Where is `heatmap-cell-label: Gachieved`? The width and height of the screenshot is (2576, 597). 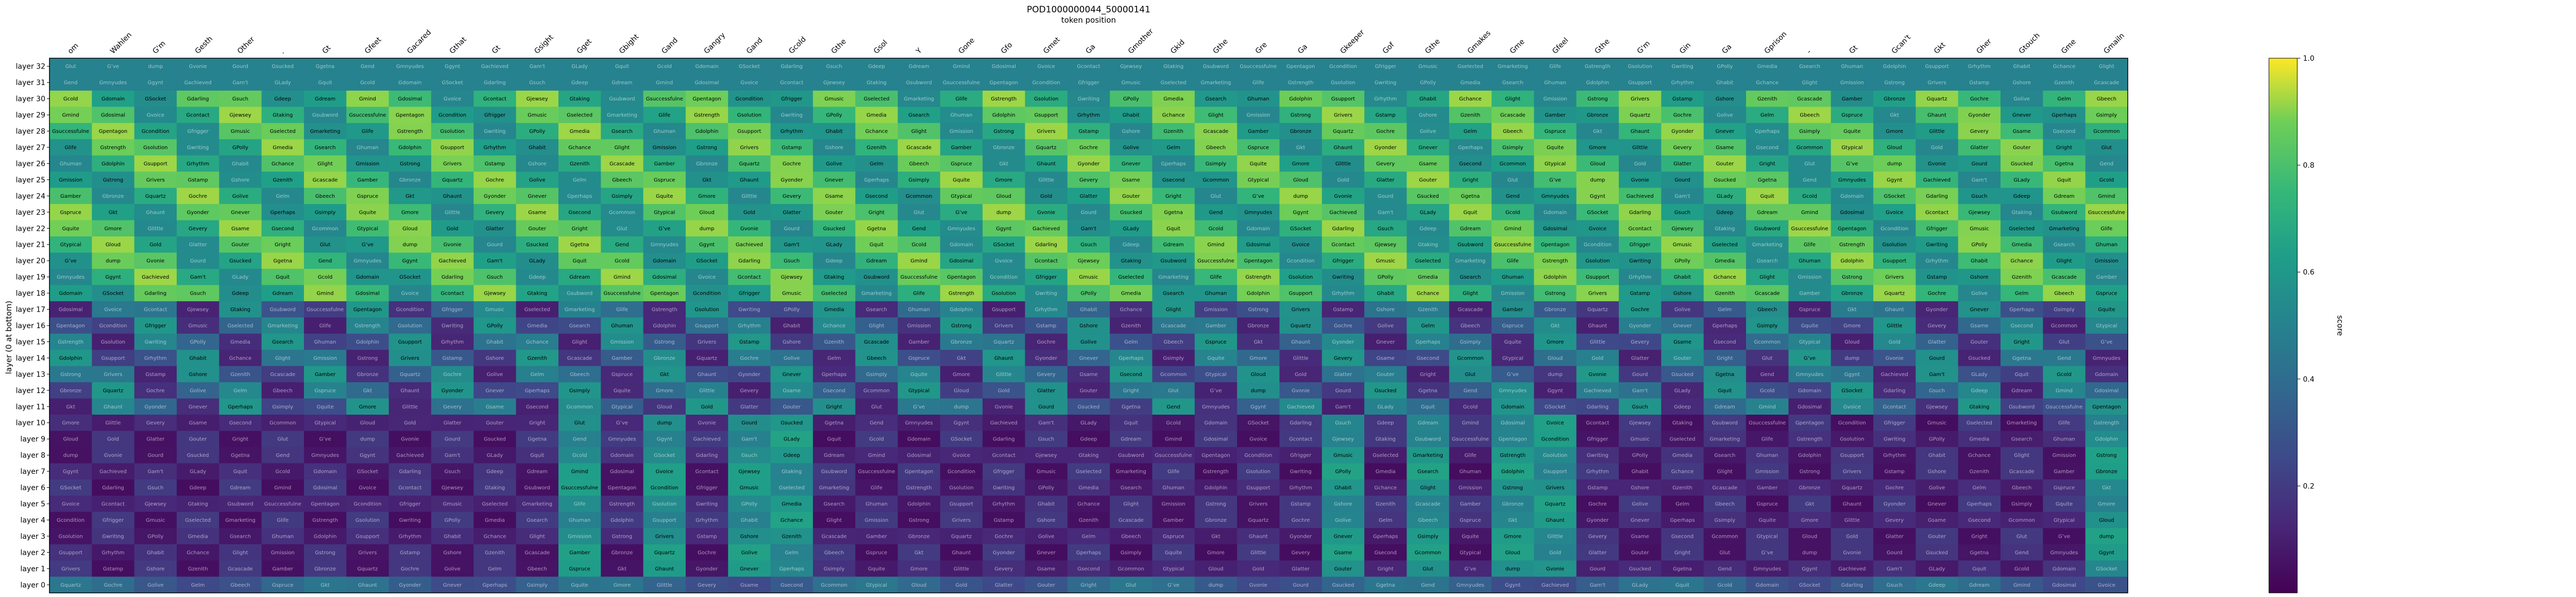 heatmap-cell-label: Gachieved is located at coordinates (113, 472).